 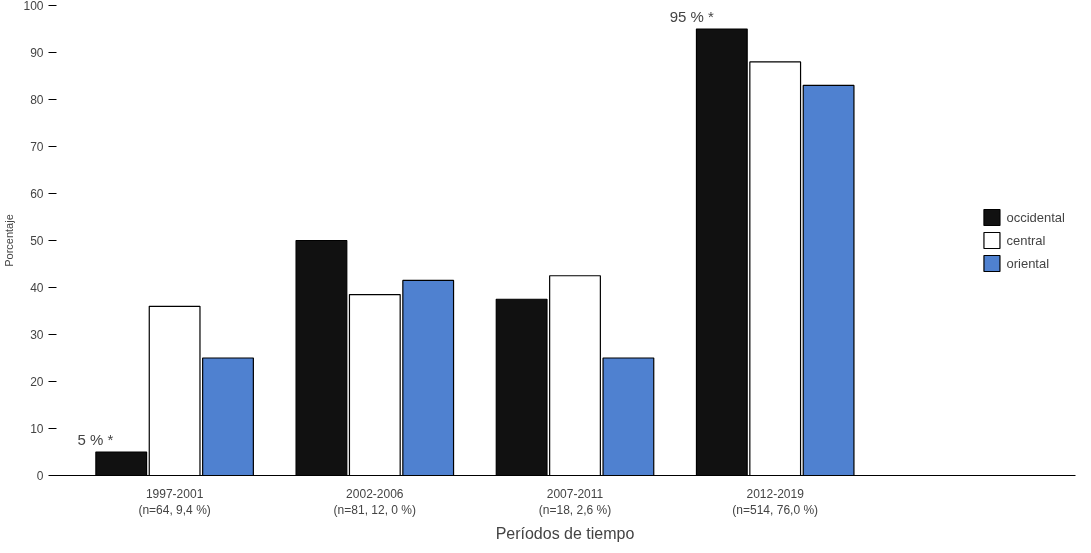 What do you see at coordinates (95, 439) in the screenshot?
I see `annotation: 5 % *` at bounding box center [95, 439].